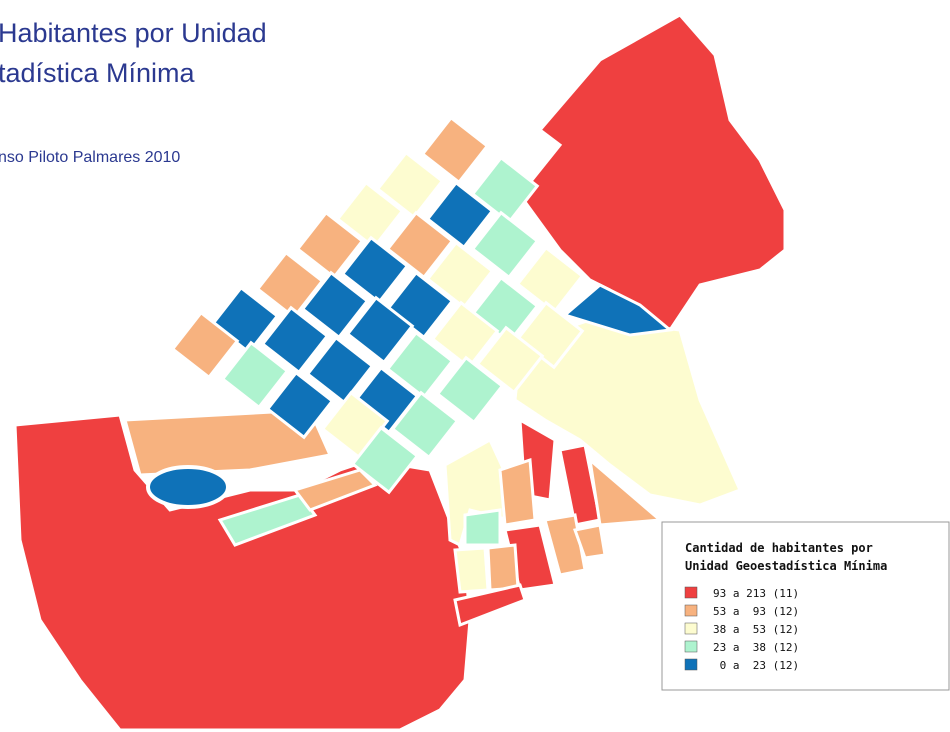 The image size is (950, 732). I want to click on subtitle: nso Piloto Palmares 2010, so click(90, 157).